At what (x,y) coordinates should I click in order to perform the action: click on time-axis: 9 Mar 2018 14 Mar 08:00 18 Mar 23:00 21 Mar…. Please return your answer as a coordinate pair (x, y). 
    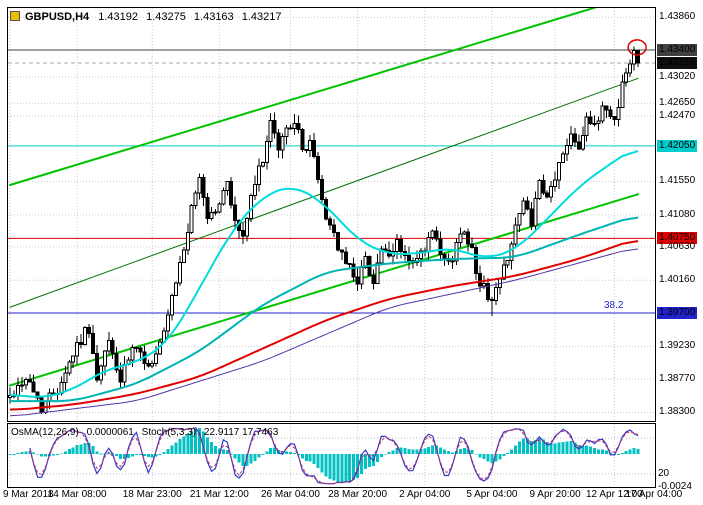
    Looking at the image, I should click on (351, 497).